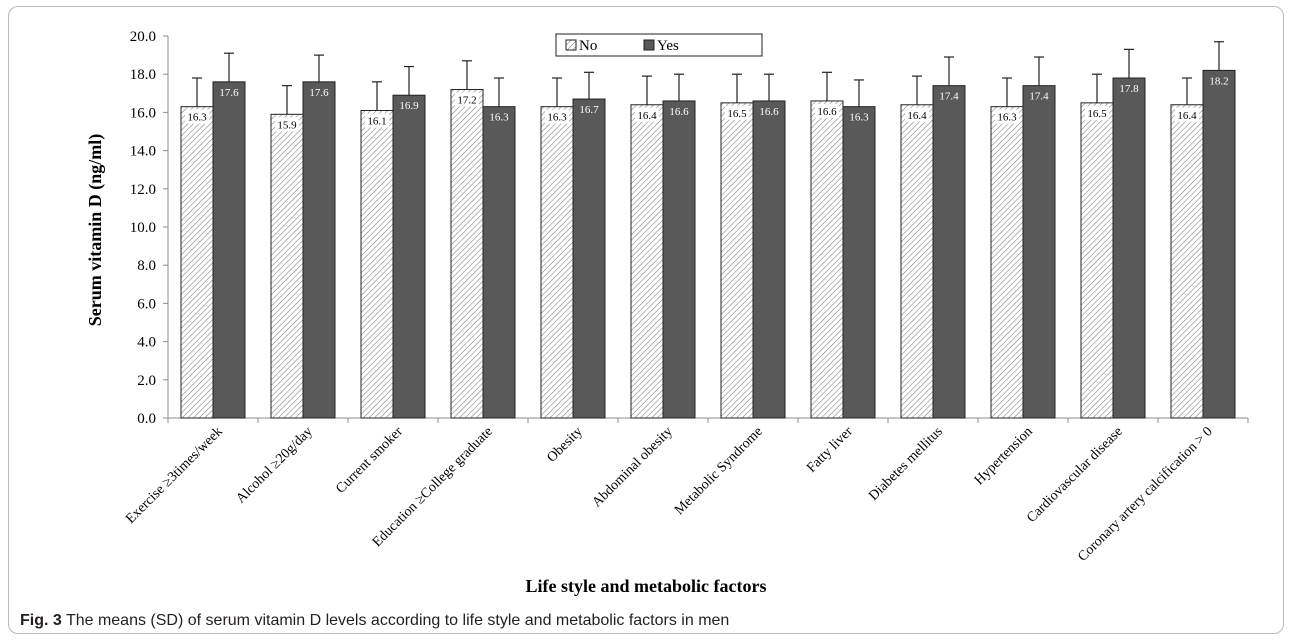 This screenshot has width=1292, height=641. What do you see at coordinates (95, 230) in the screenshot?
I see `y-axis-label: Serum vitamin D (ng/ml)` at bounding box center [95, 230].